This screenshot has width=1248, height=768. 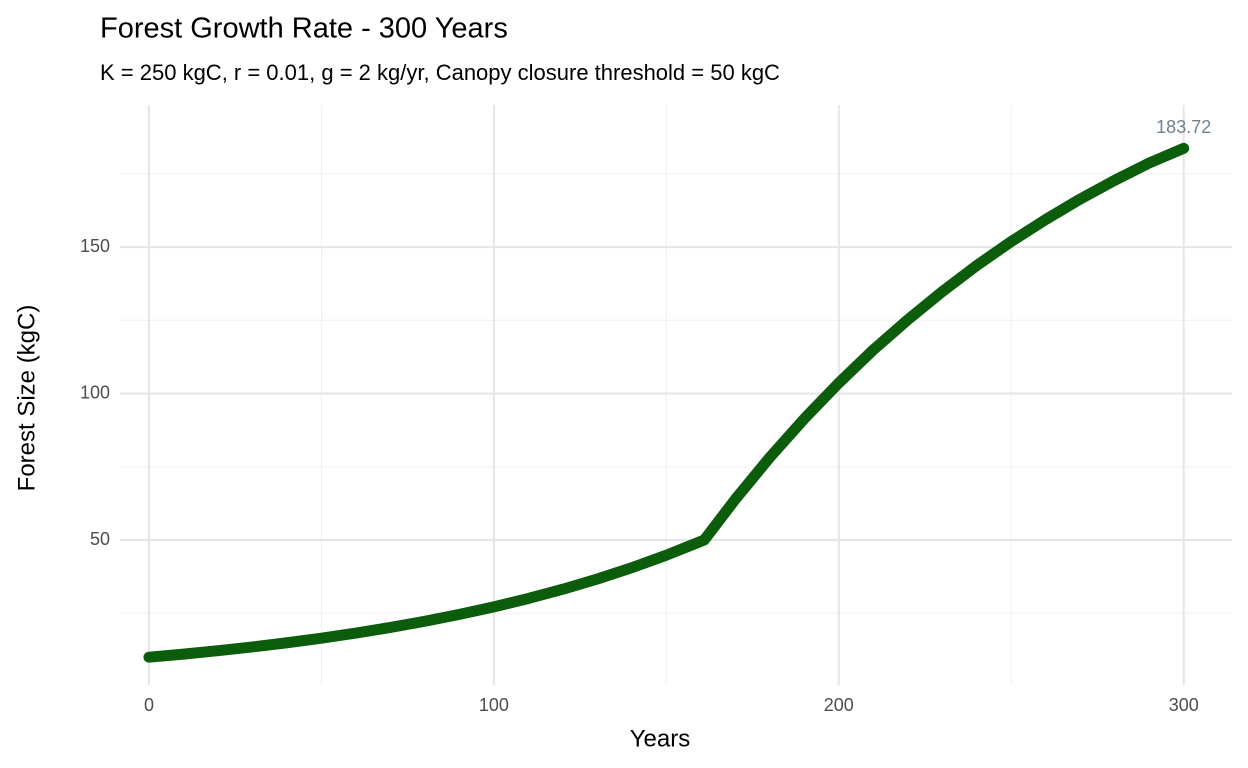 I want to click on y-tick-label: 100, so click(x=95, y=392).